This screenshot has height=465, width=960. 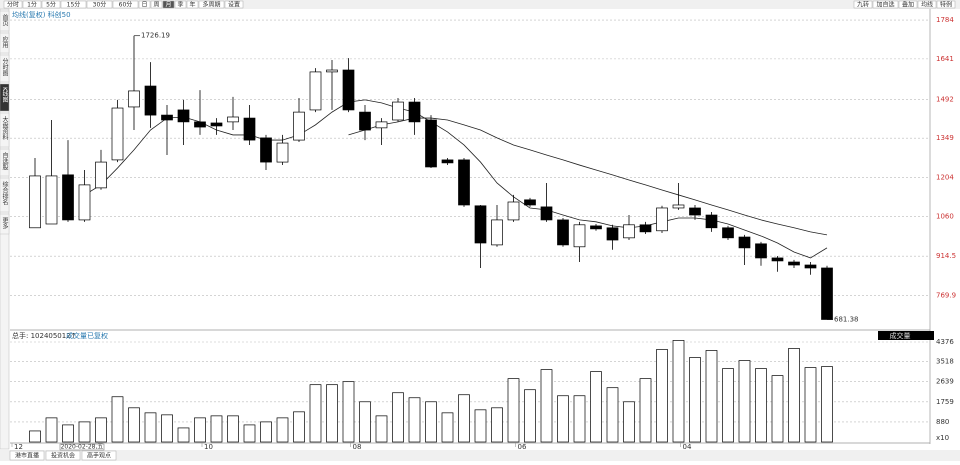 I want to click on toolbar-tab-label: 60分, so click(x=126, y=4).